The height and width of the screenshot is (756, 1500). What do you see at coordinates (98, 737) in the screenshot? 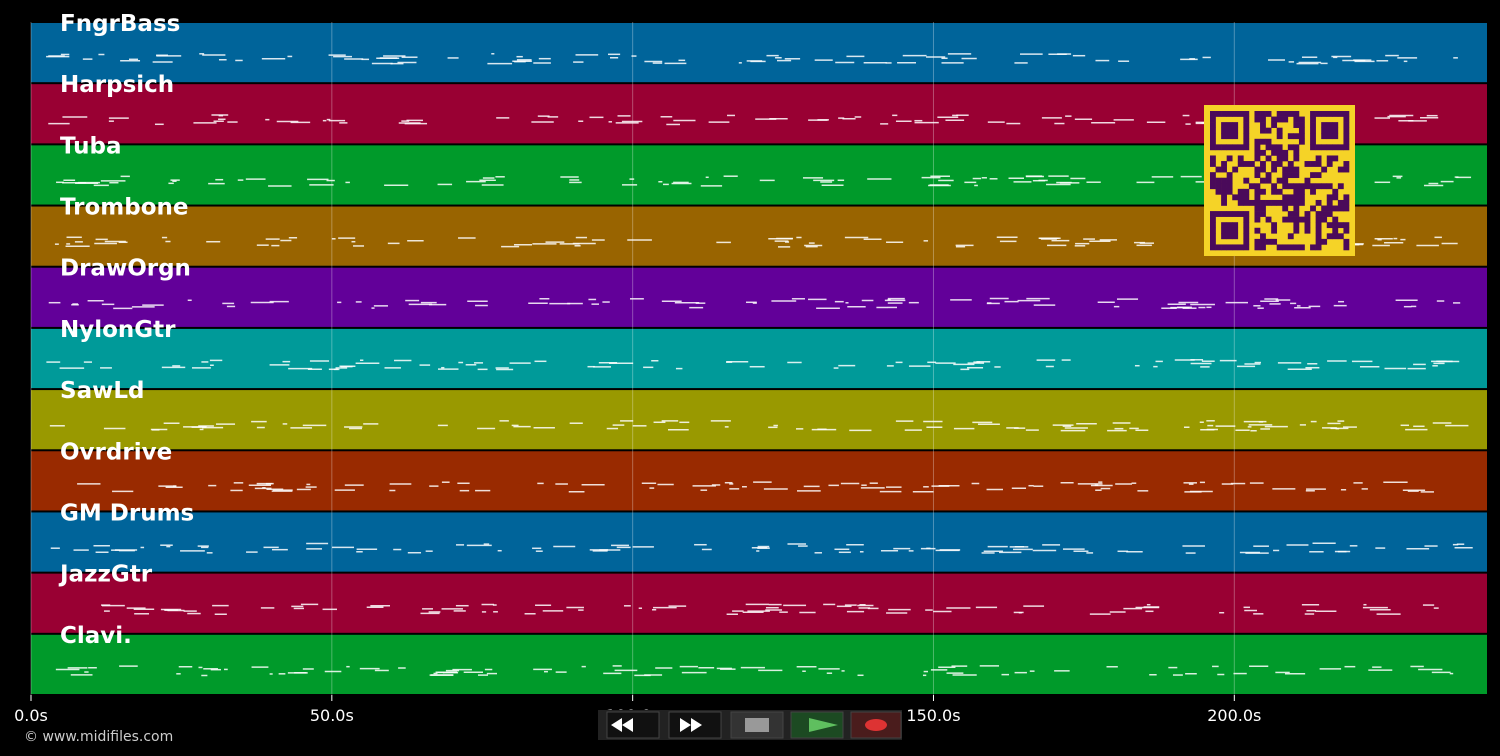
I see `copyright: © www.midifiles.com` at bounding box center [98, 737].